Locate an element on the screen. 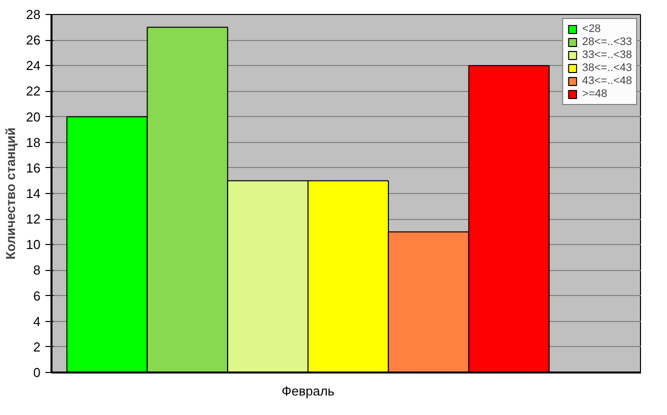 This screenshot has height=415, width=667. y-tick-label: 6 is located at coordinates (37, 296).